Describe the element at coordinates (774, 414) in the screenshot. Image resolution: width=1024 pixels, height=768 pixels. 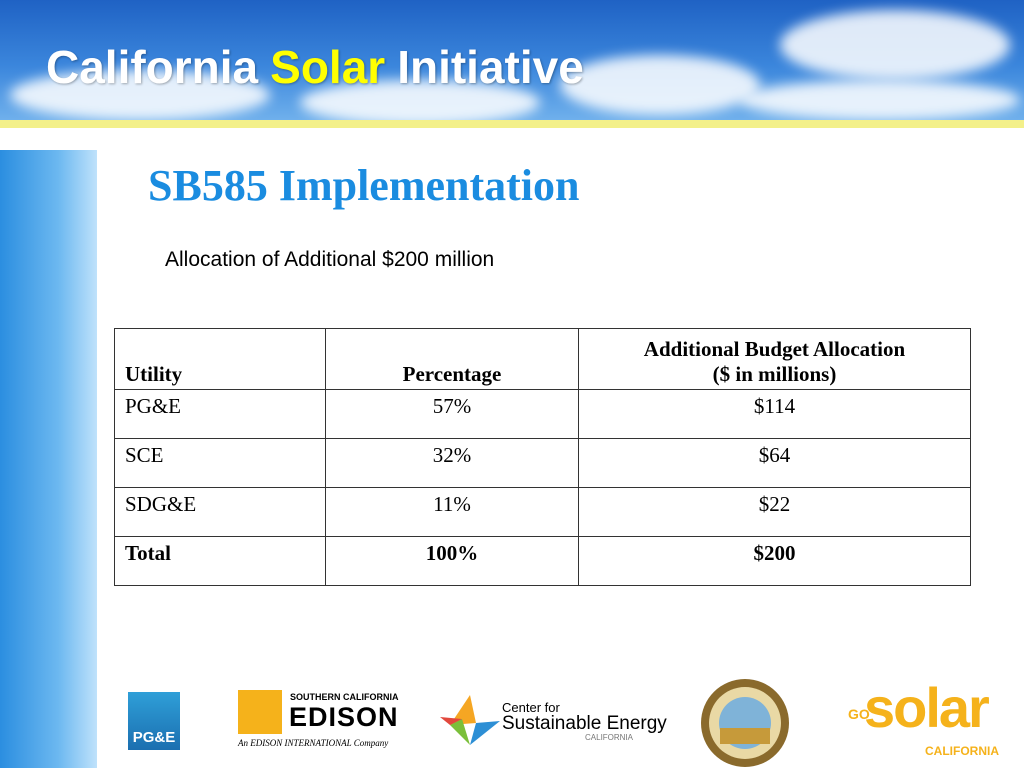
I see `table-cell: $114` at that location.